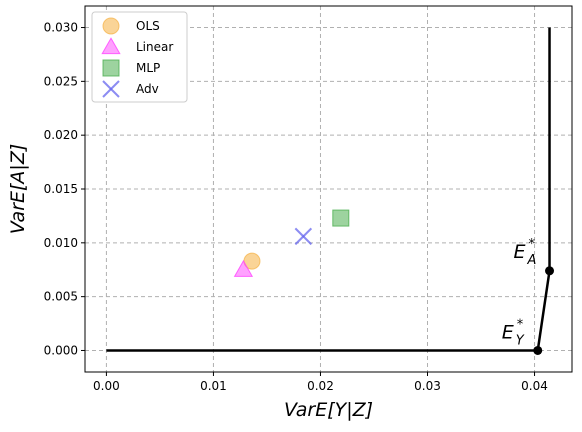 The height and width of the screenshot is (432, 582). I want to click on y-tick-label: 0.025, so click(61, 81).